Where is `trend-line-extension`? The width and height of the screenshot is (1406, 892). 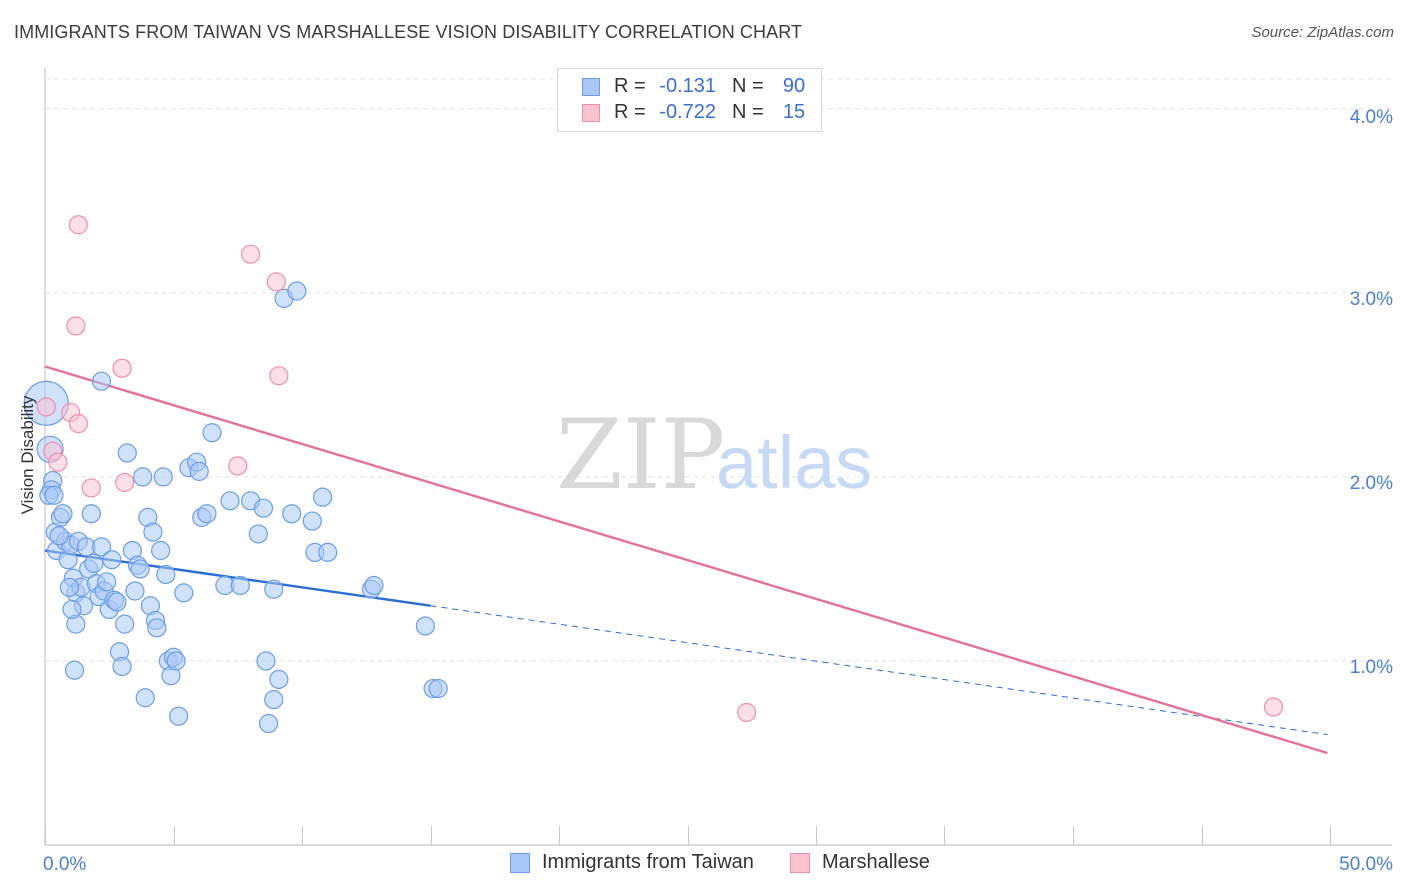
trend-line-extension is located at coordinates (879, 670).